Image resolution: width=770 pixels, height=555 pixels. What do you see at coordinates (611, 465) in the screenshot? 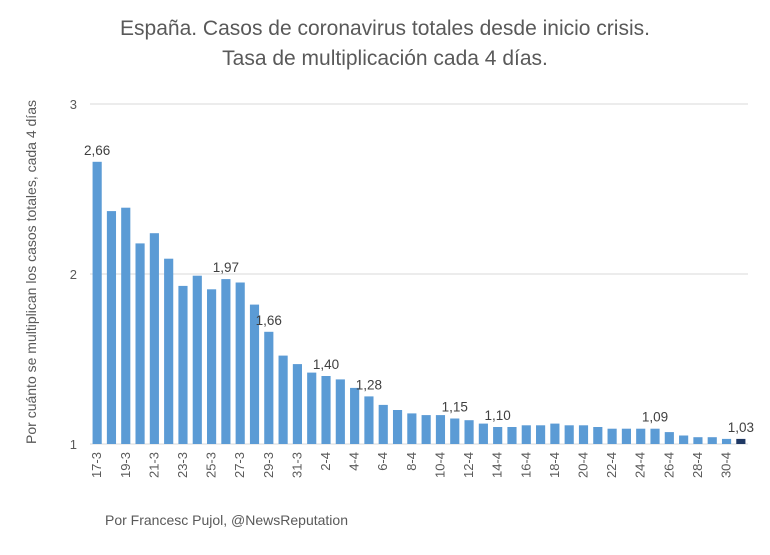
I see `x-tick-label: 22-4` at bounding box center [611, 465].